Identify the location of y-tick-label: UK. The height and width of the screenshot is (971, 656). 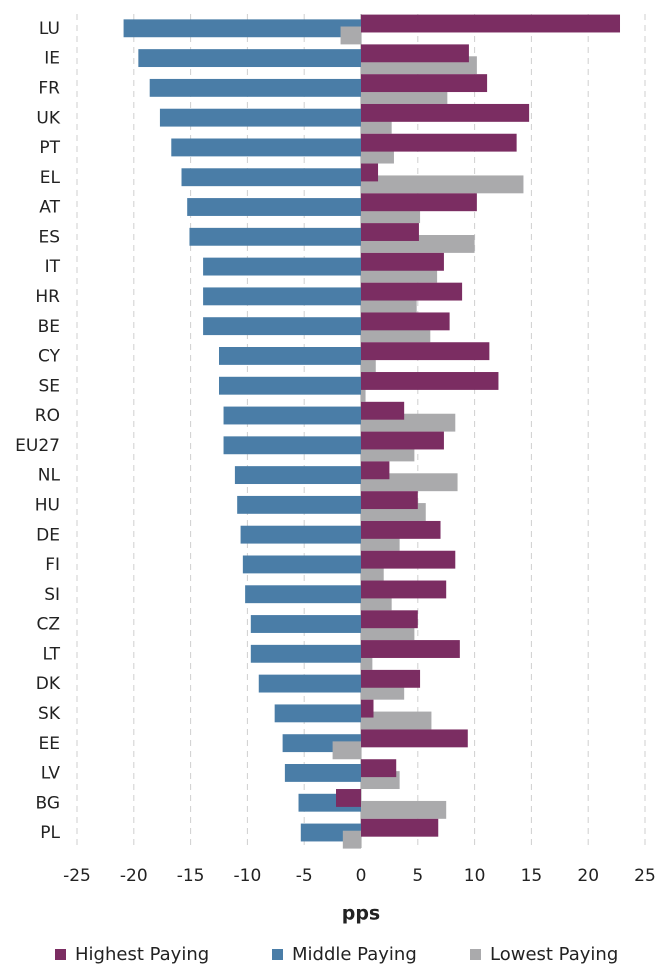
(48, 118).